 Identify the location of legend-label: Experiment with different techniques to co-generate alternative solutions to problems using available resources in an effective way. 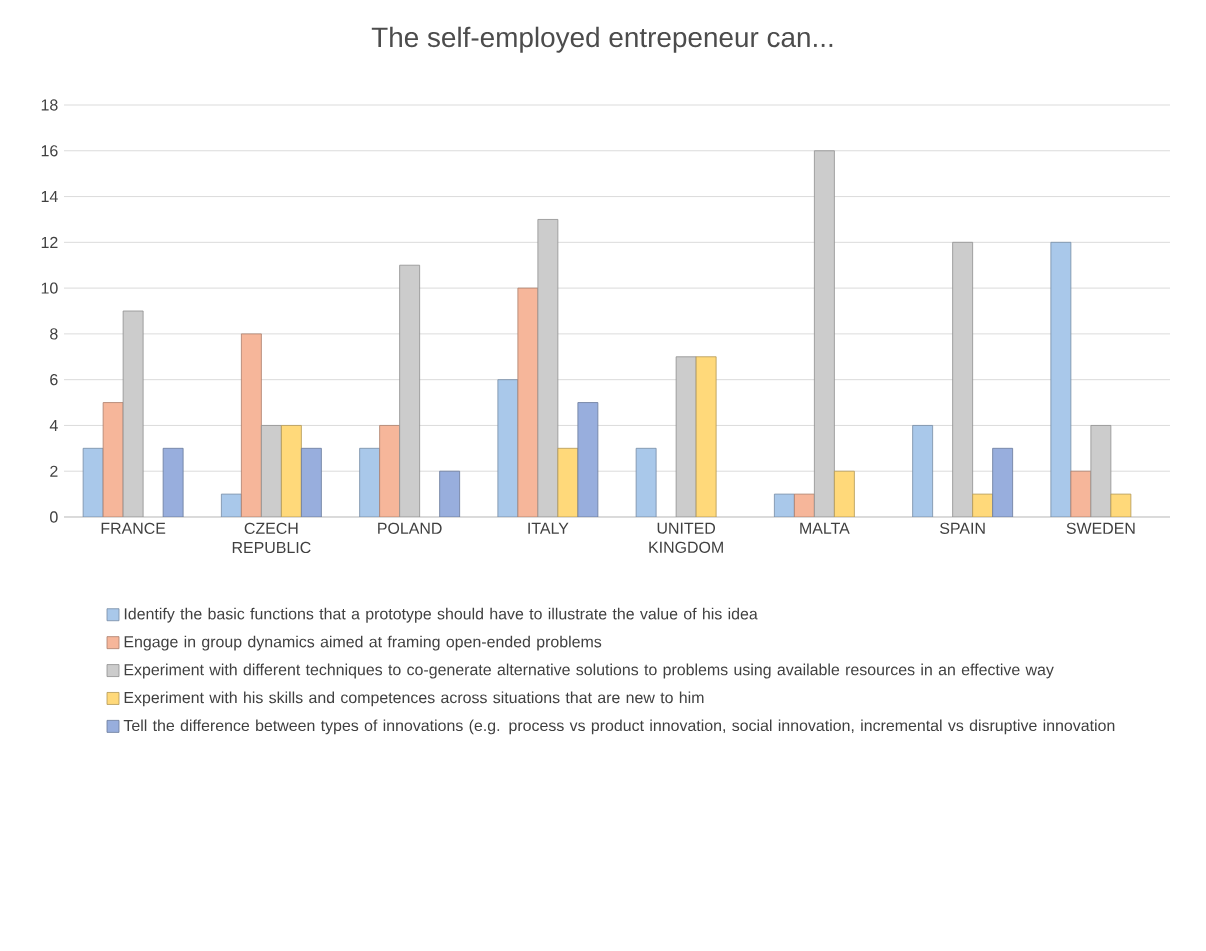
(589, 671).